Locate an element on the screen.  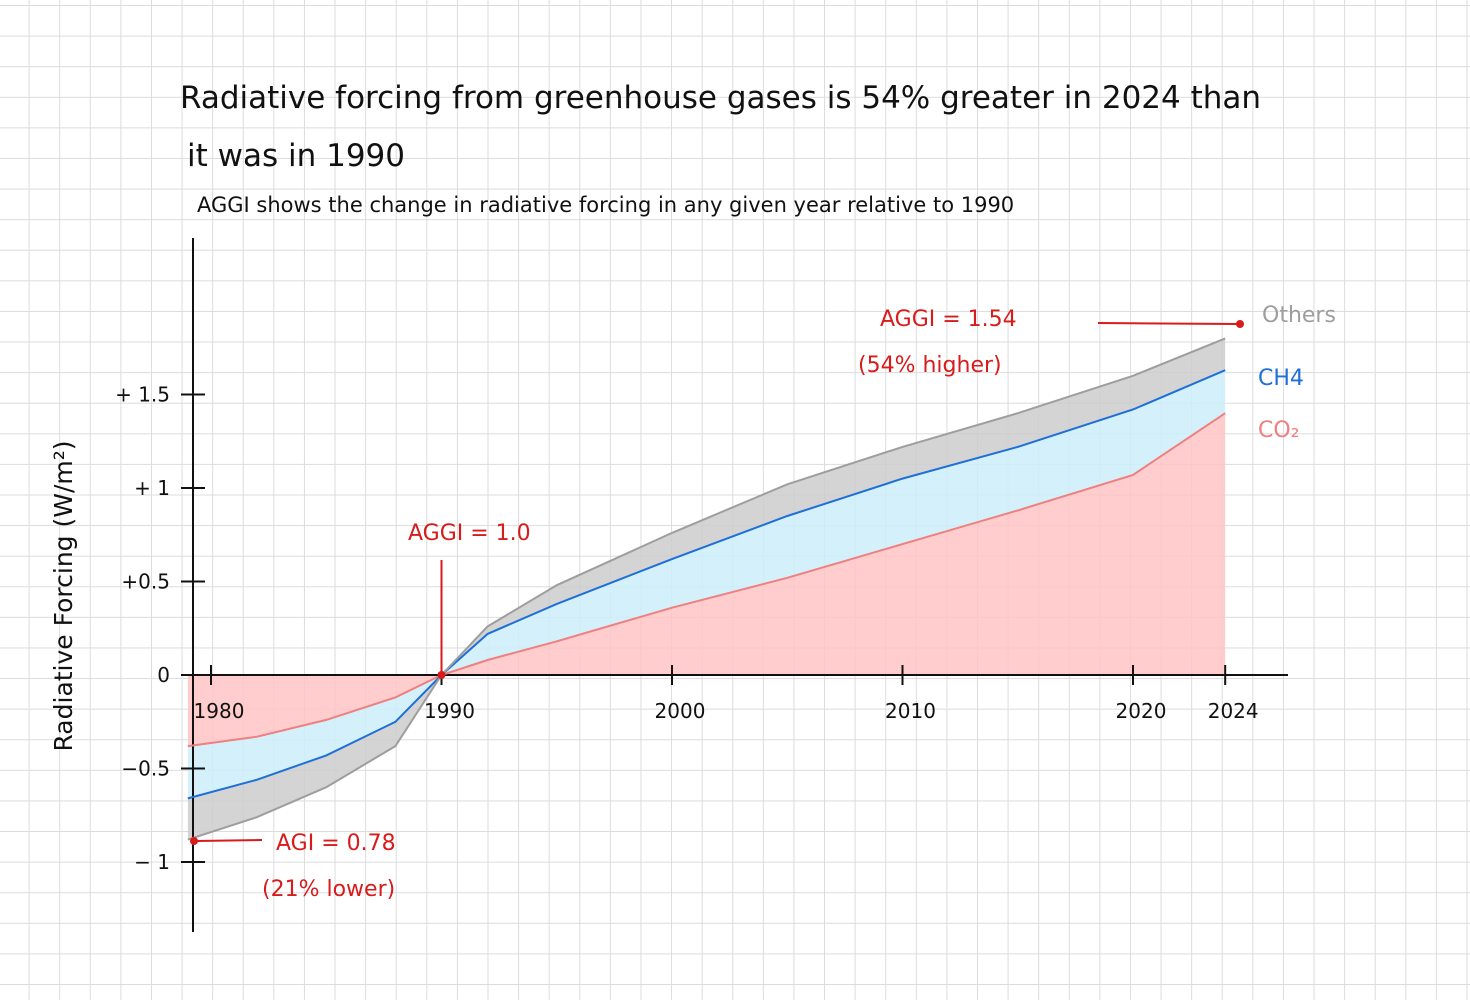
x-tick-label-1: 1990 is located at coordinates (449, 711).